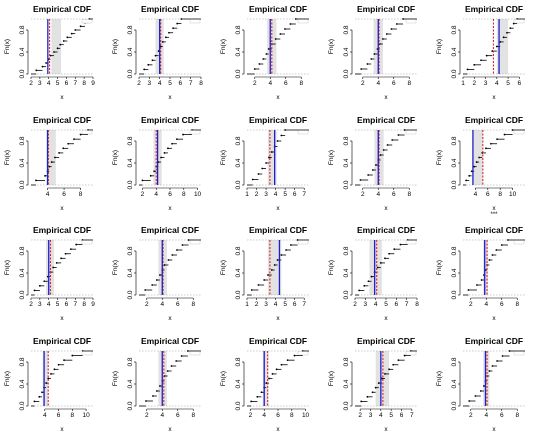 Image resolution: width=540 pixels, height=442 pixels. Describe the element at coordinates (48, 163) in the screenshot. I see `ecdf-chart: Empirical CDF 0.0 0.4 0.8 4 6 8 x Fn(x)` at that location.